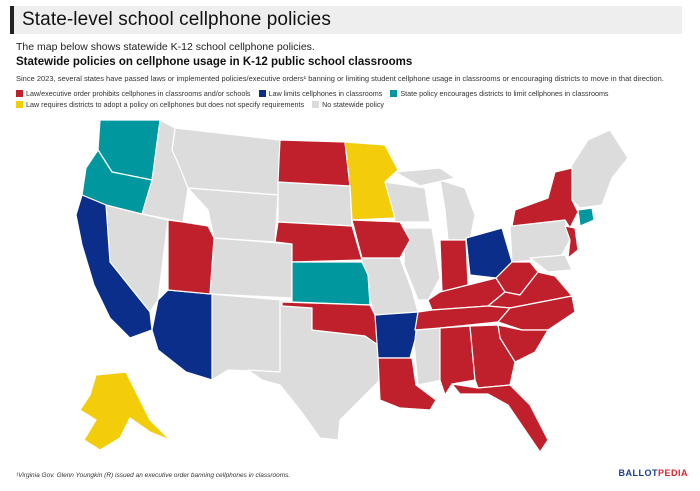 The height and width of the screenshot is (491, 700). What do you see at coordinates (571, 242) in the screenshot?
I see `state-new-jersey` at bounding box center [571, 242].